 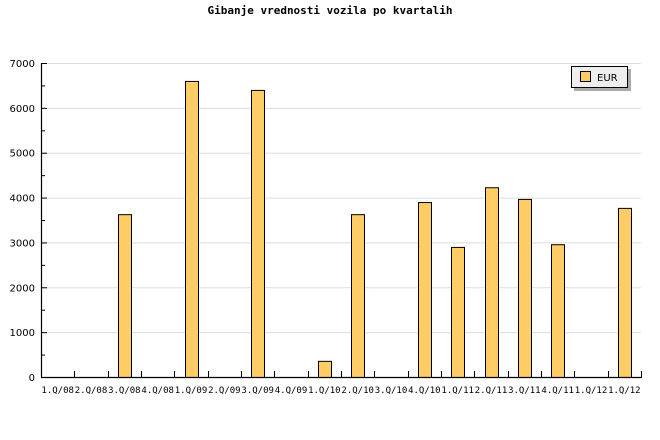 What do you see at coordinates (22, 288) in the screenshot?
I see `y-tick-label: 2000` at bounding box center [22, 288].